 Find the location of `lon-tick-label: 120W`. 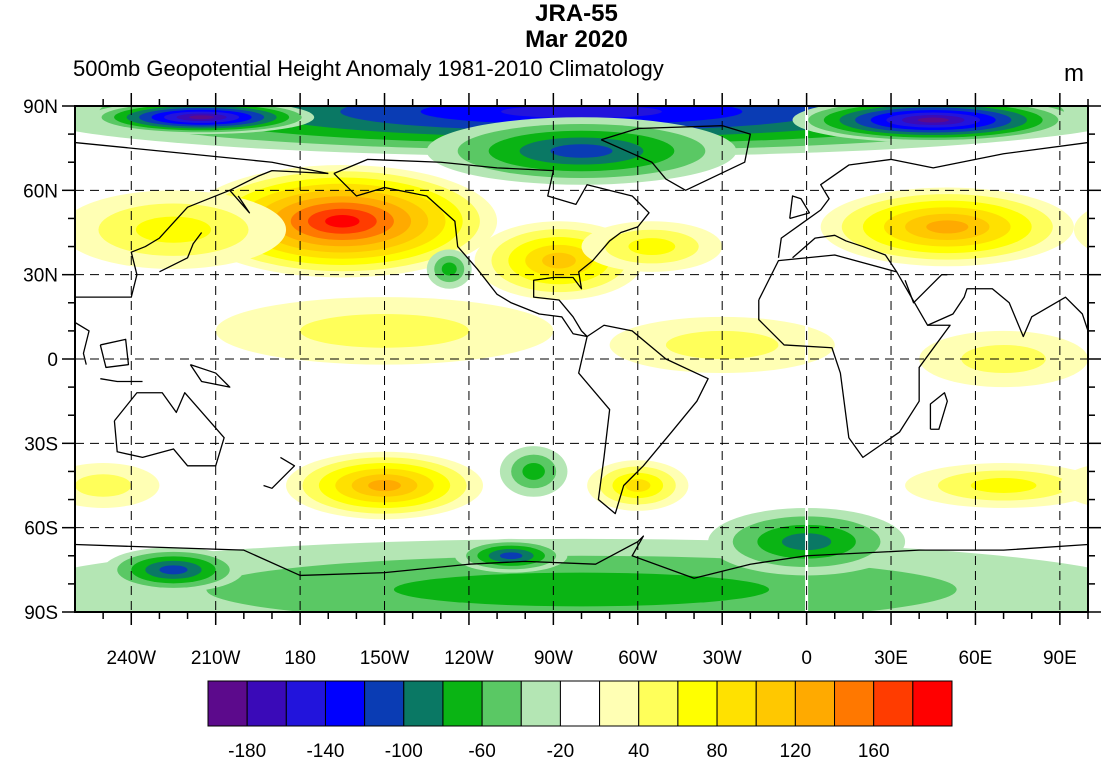

lon-tick-label: 120W is located at coordinates (469, 658).